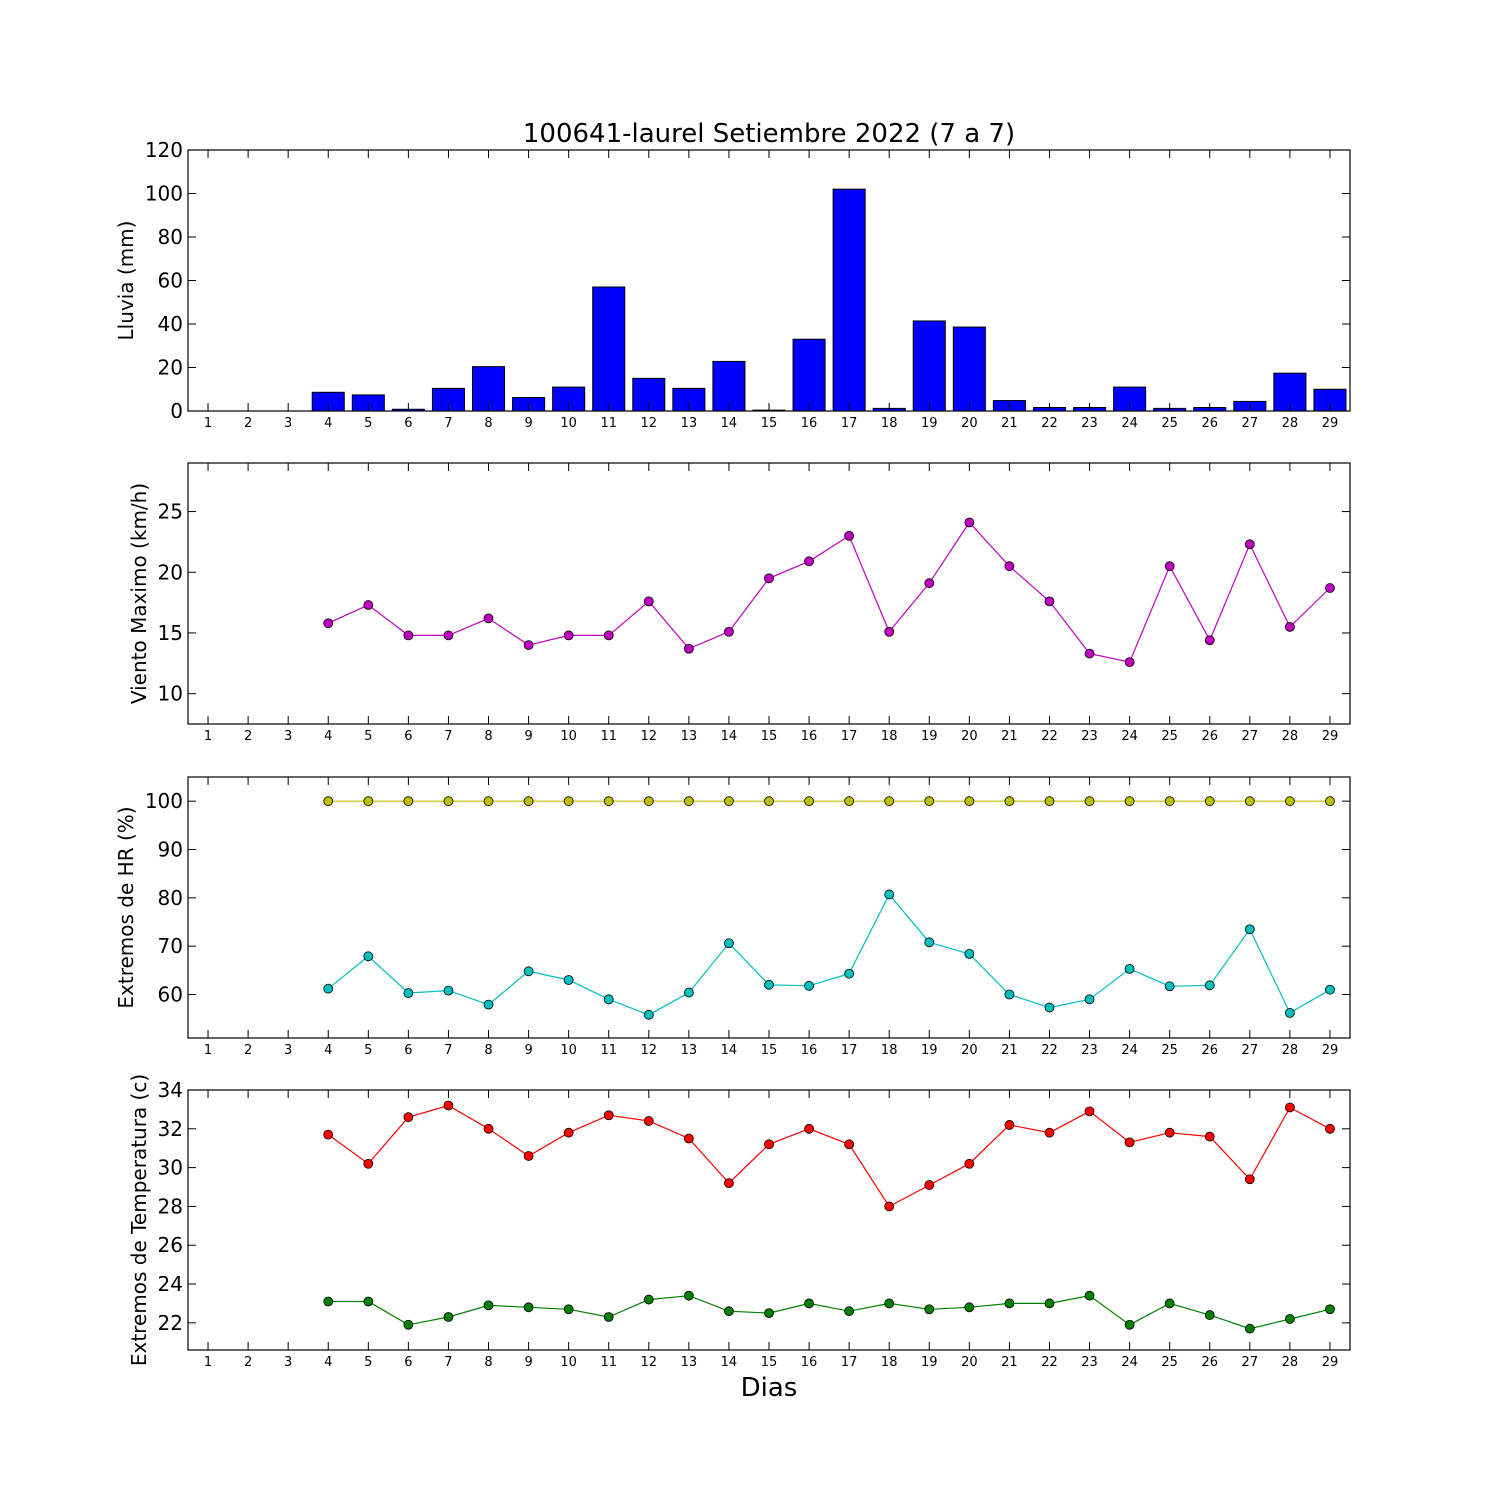 This screenshot has height=1500, width=1500. What do you see at coordinates (248, 423) in the screenshot?
I see `rainfall-xtick-label: 2` at bounding box center [248, 423].